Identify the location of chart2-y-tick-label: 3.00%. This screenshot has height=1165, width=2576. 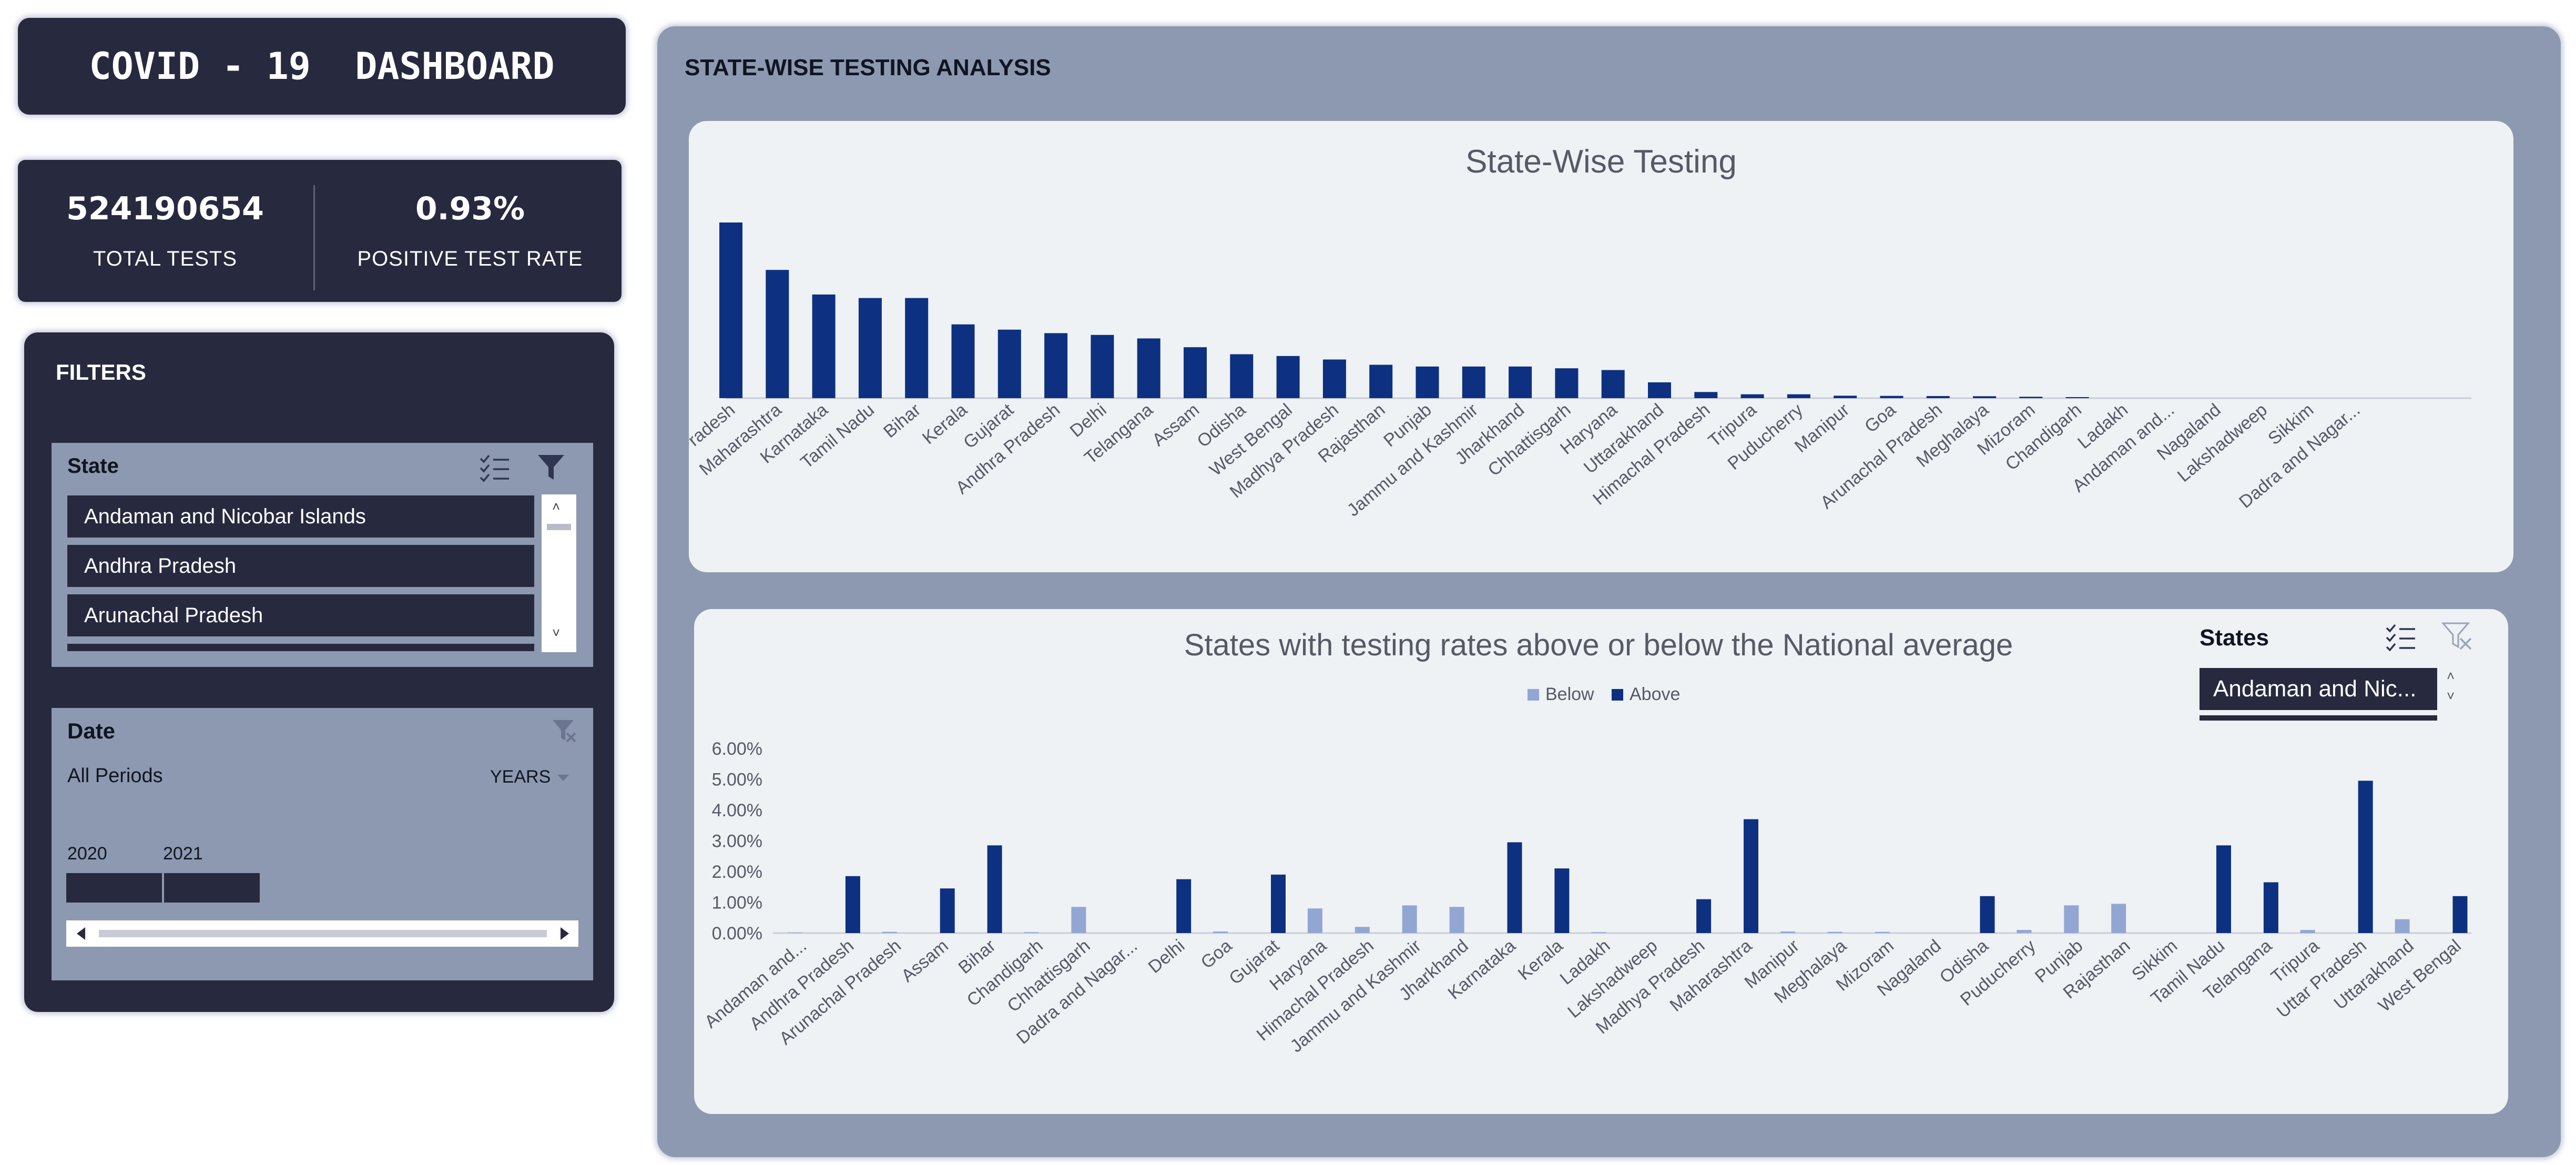
(737, 842).